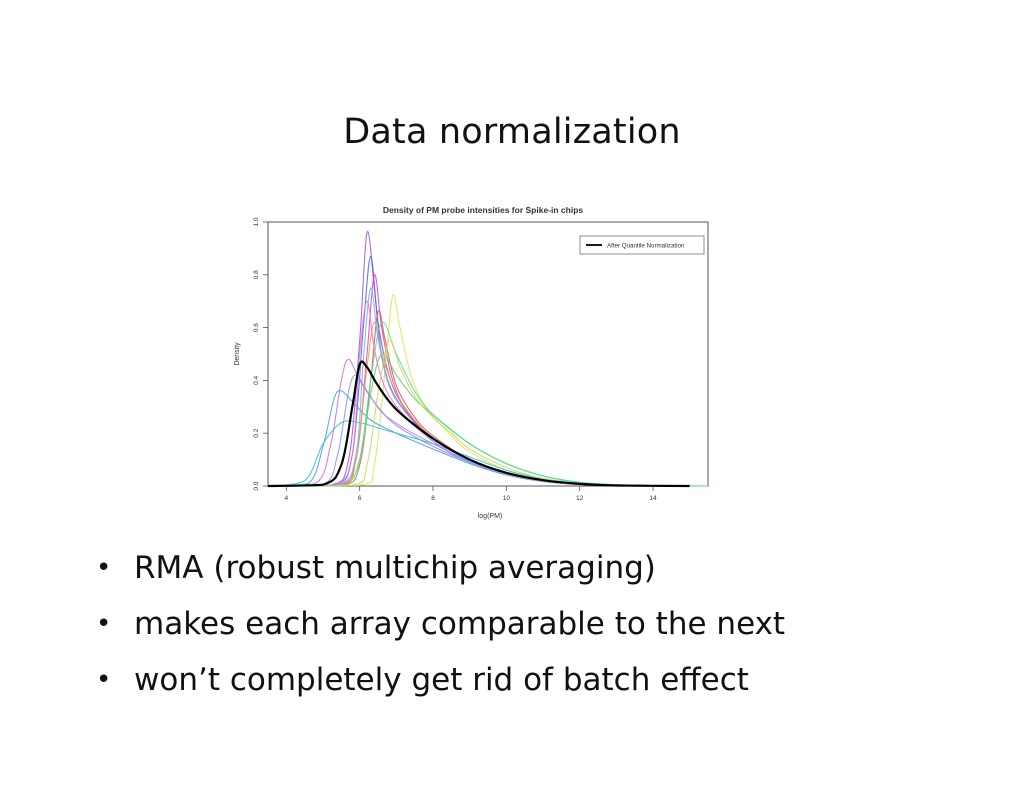 The height and width of the screenshot is (791, 1024). Describe the element at coordinates (488, 359) in the screenshot. I see `series-layer` at that location.